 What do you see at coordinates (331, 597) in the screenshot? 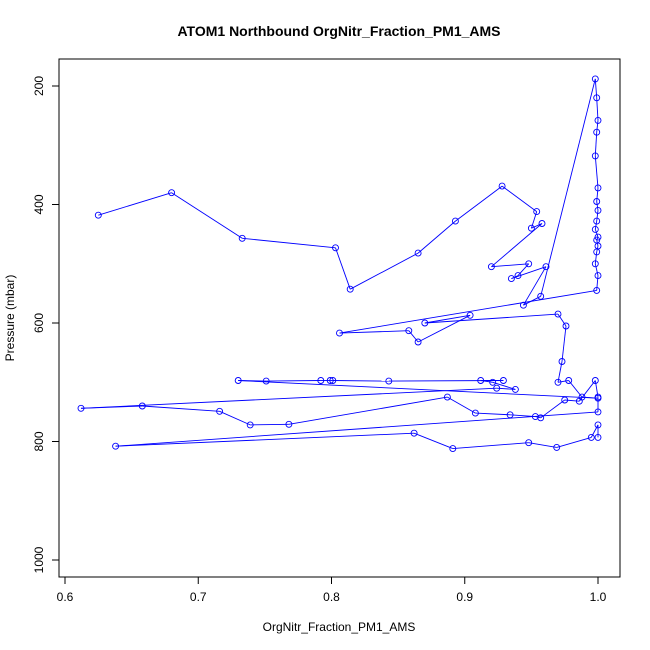
I see `x-tick-label: 0.8` at bounding box center [331, 597].